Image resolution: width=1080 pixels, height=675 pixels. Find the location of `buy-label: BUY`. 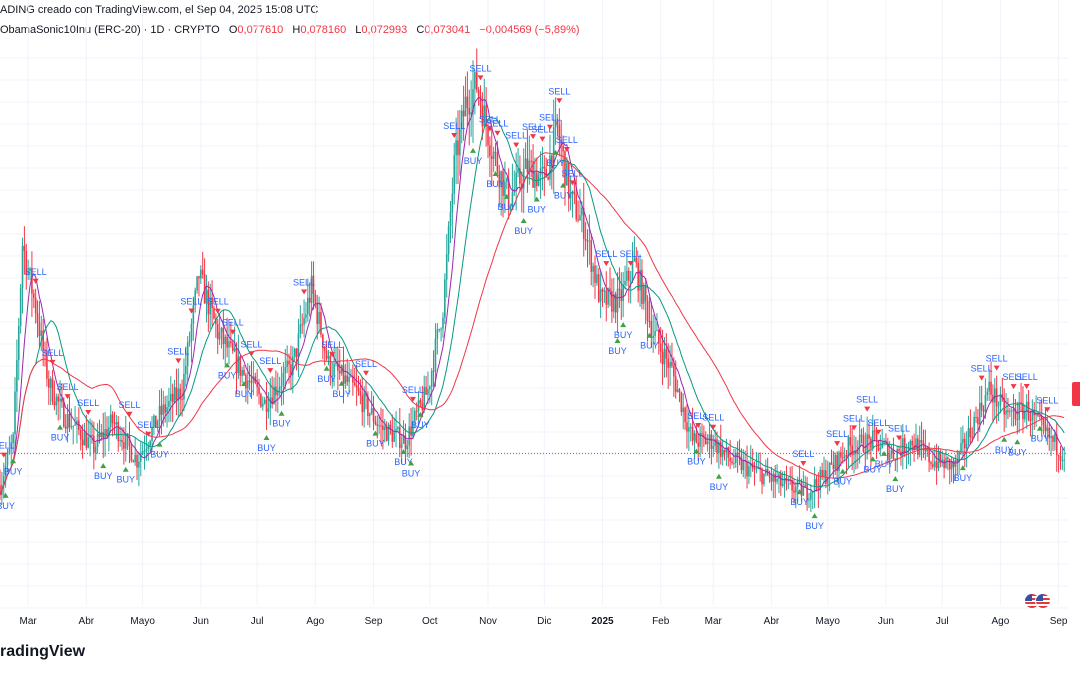

buy-label: BUY is located at coordinates (799, 502).